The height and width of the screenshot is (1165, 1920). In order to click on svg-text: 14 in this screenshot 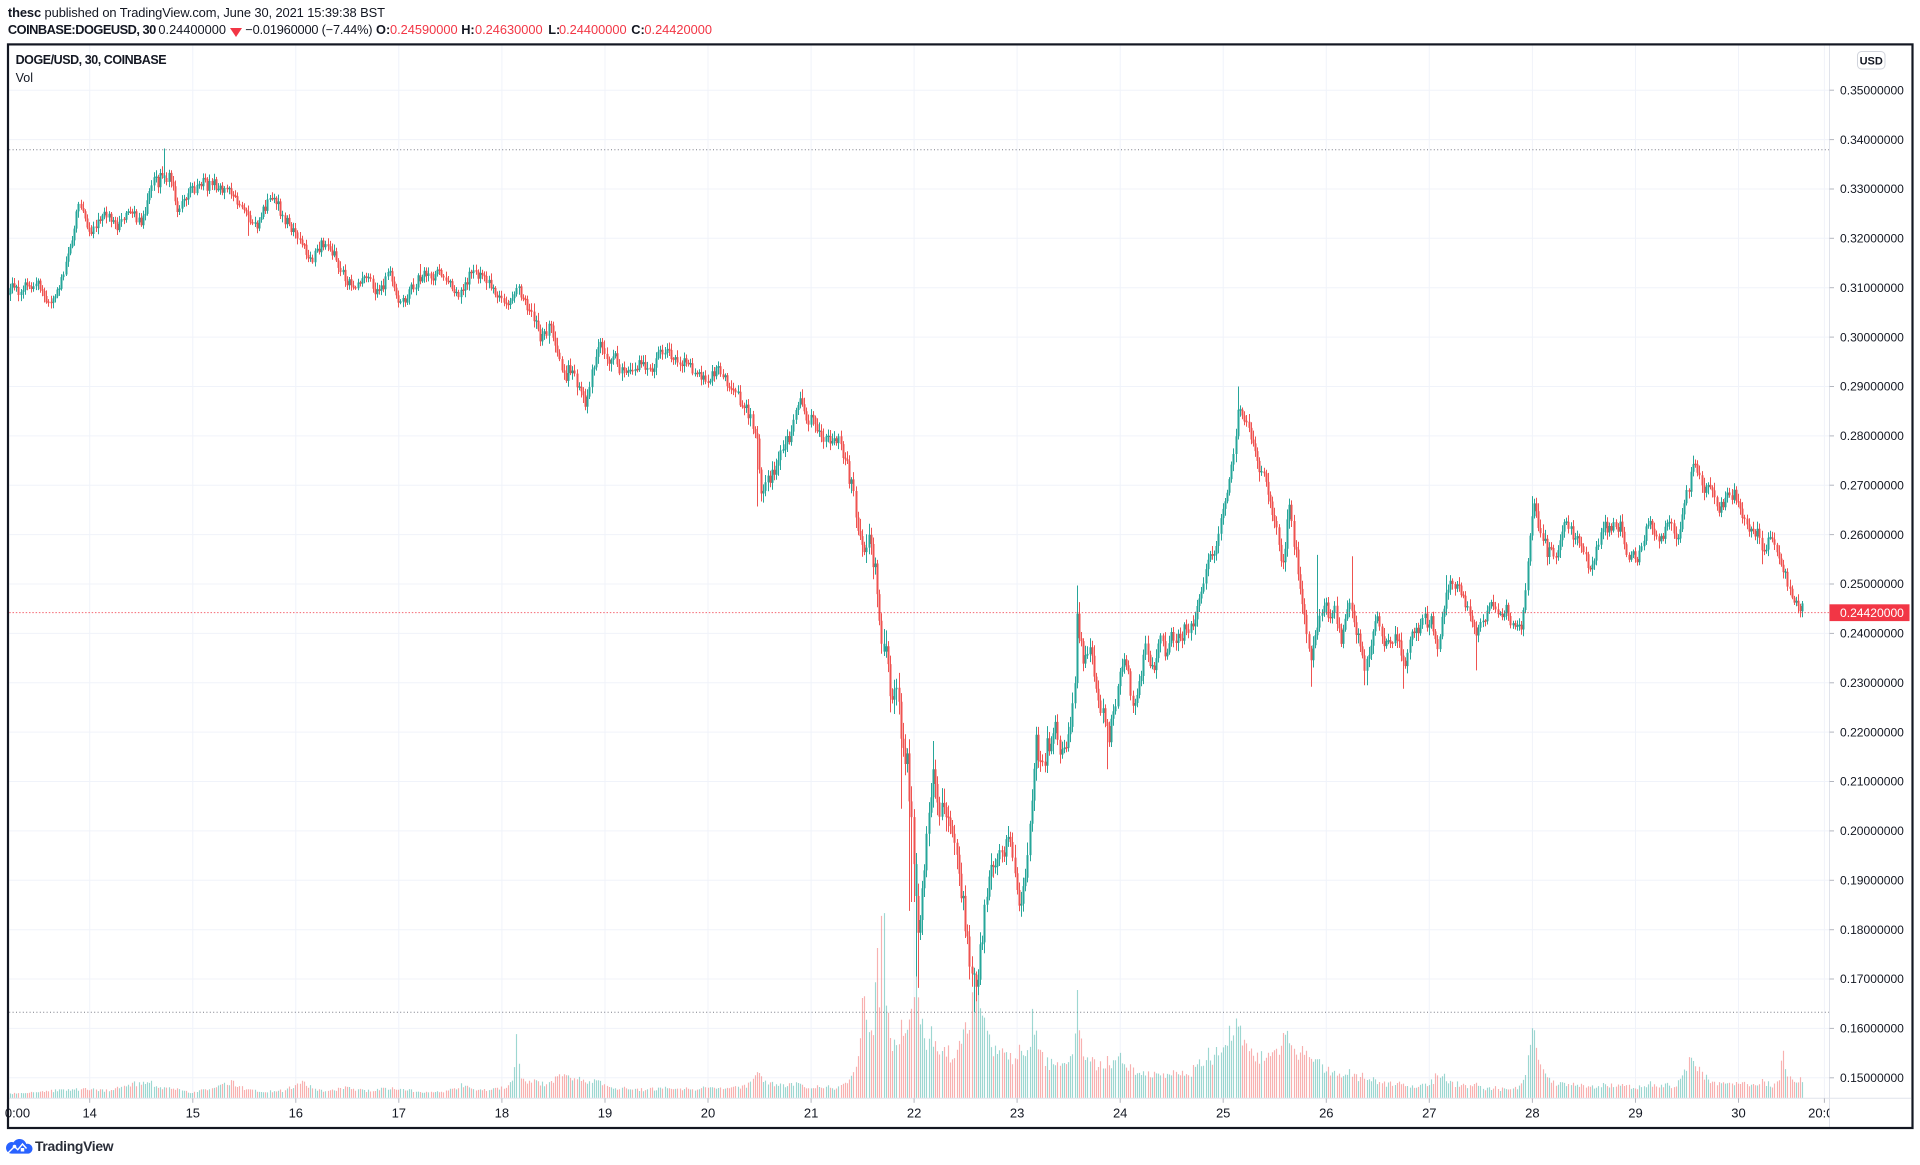, I will do `click(89, 1113)`.